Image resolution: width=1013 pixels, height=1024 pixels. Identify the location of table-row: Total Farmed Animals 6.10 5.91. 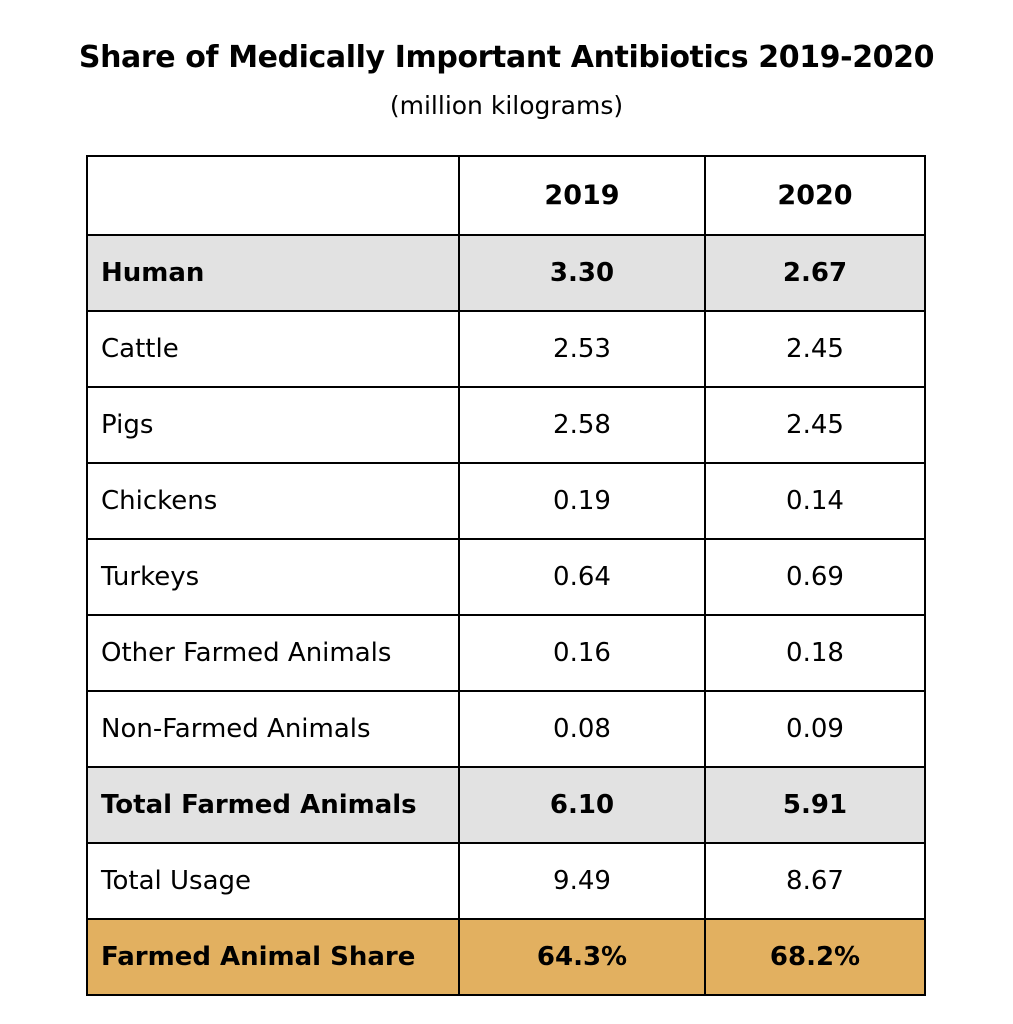
(506, 805).